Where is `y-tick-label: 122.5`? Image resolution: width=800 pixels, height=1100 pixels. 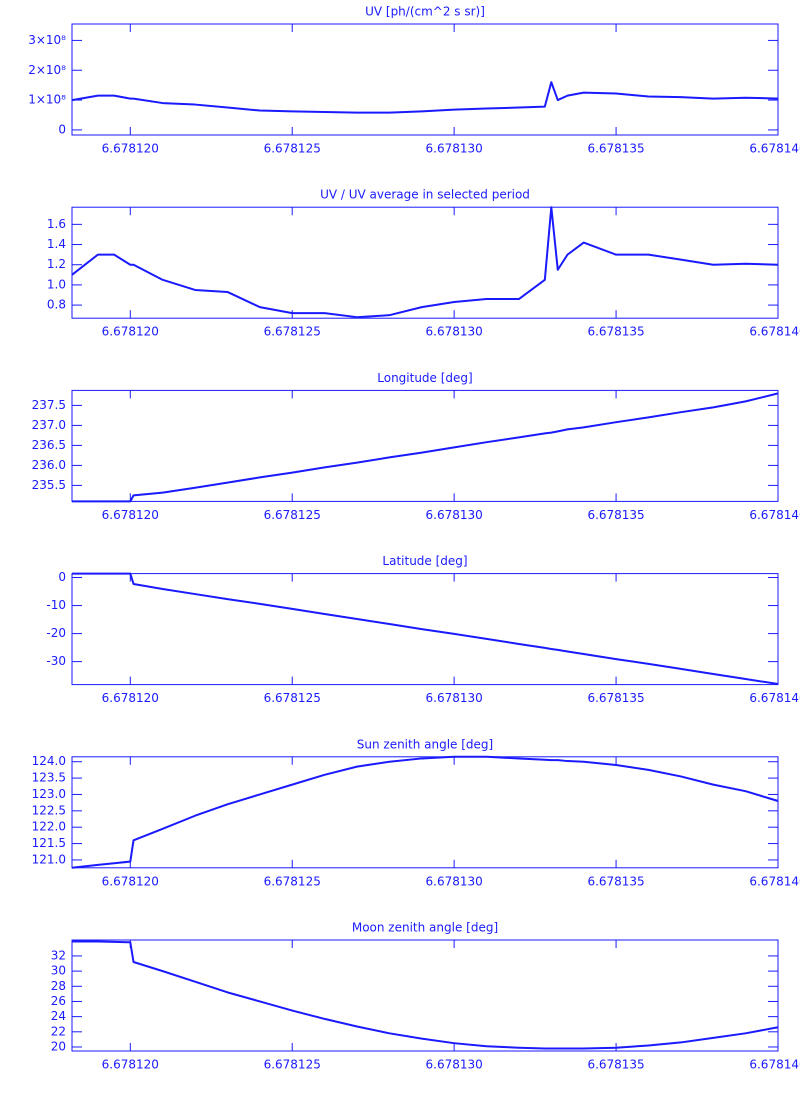 y-tick-label: 122.5 is located at coordinates (49, 810).